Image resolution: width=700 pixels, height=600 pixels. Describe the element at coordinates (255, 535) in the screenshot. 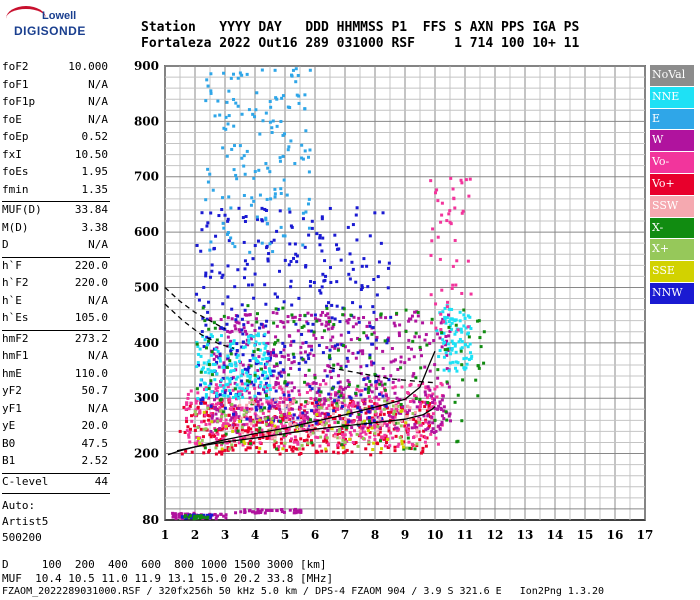

I see `x-tick-label: 4` at that location.